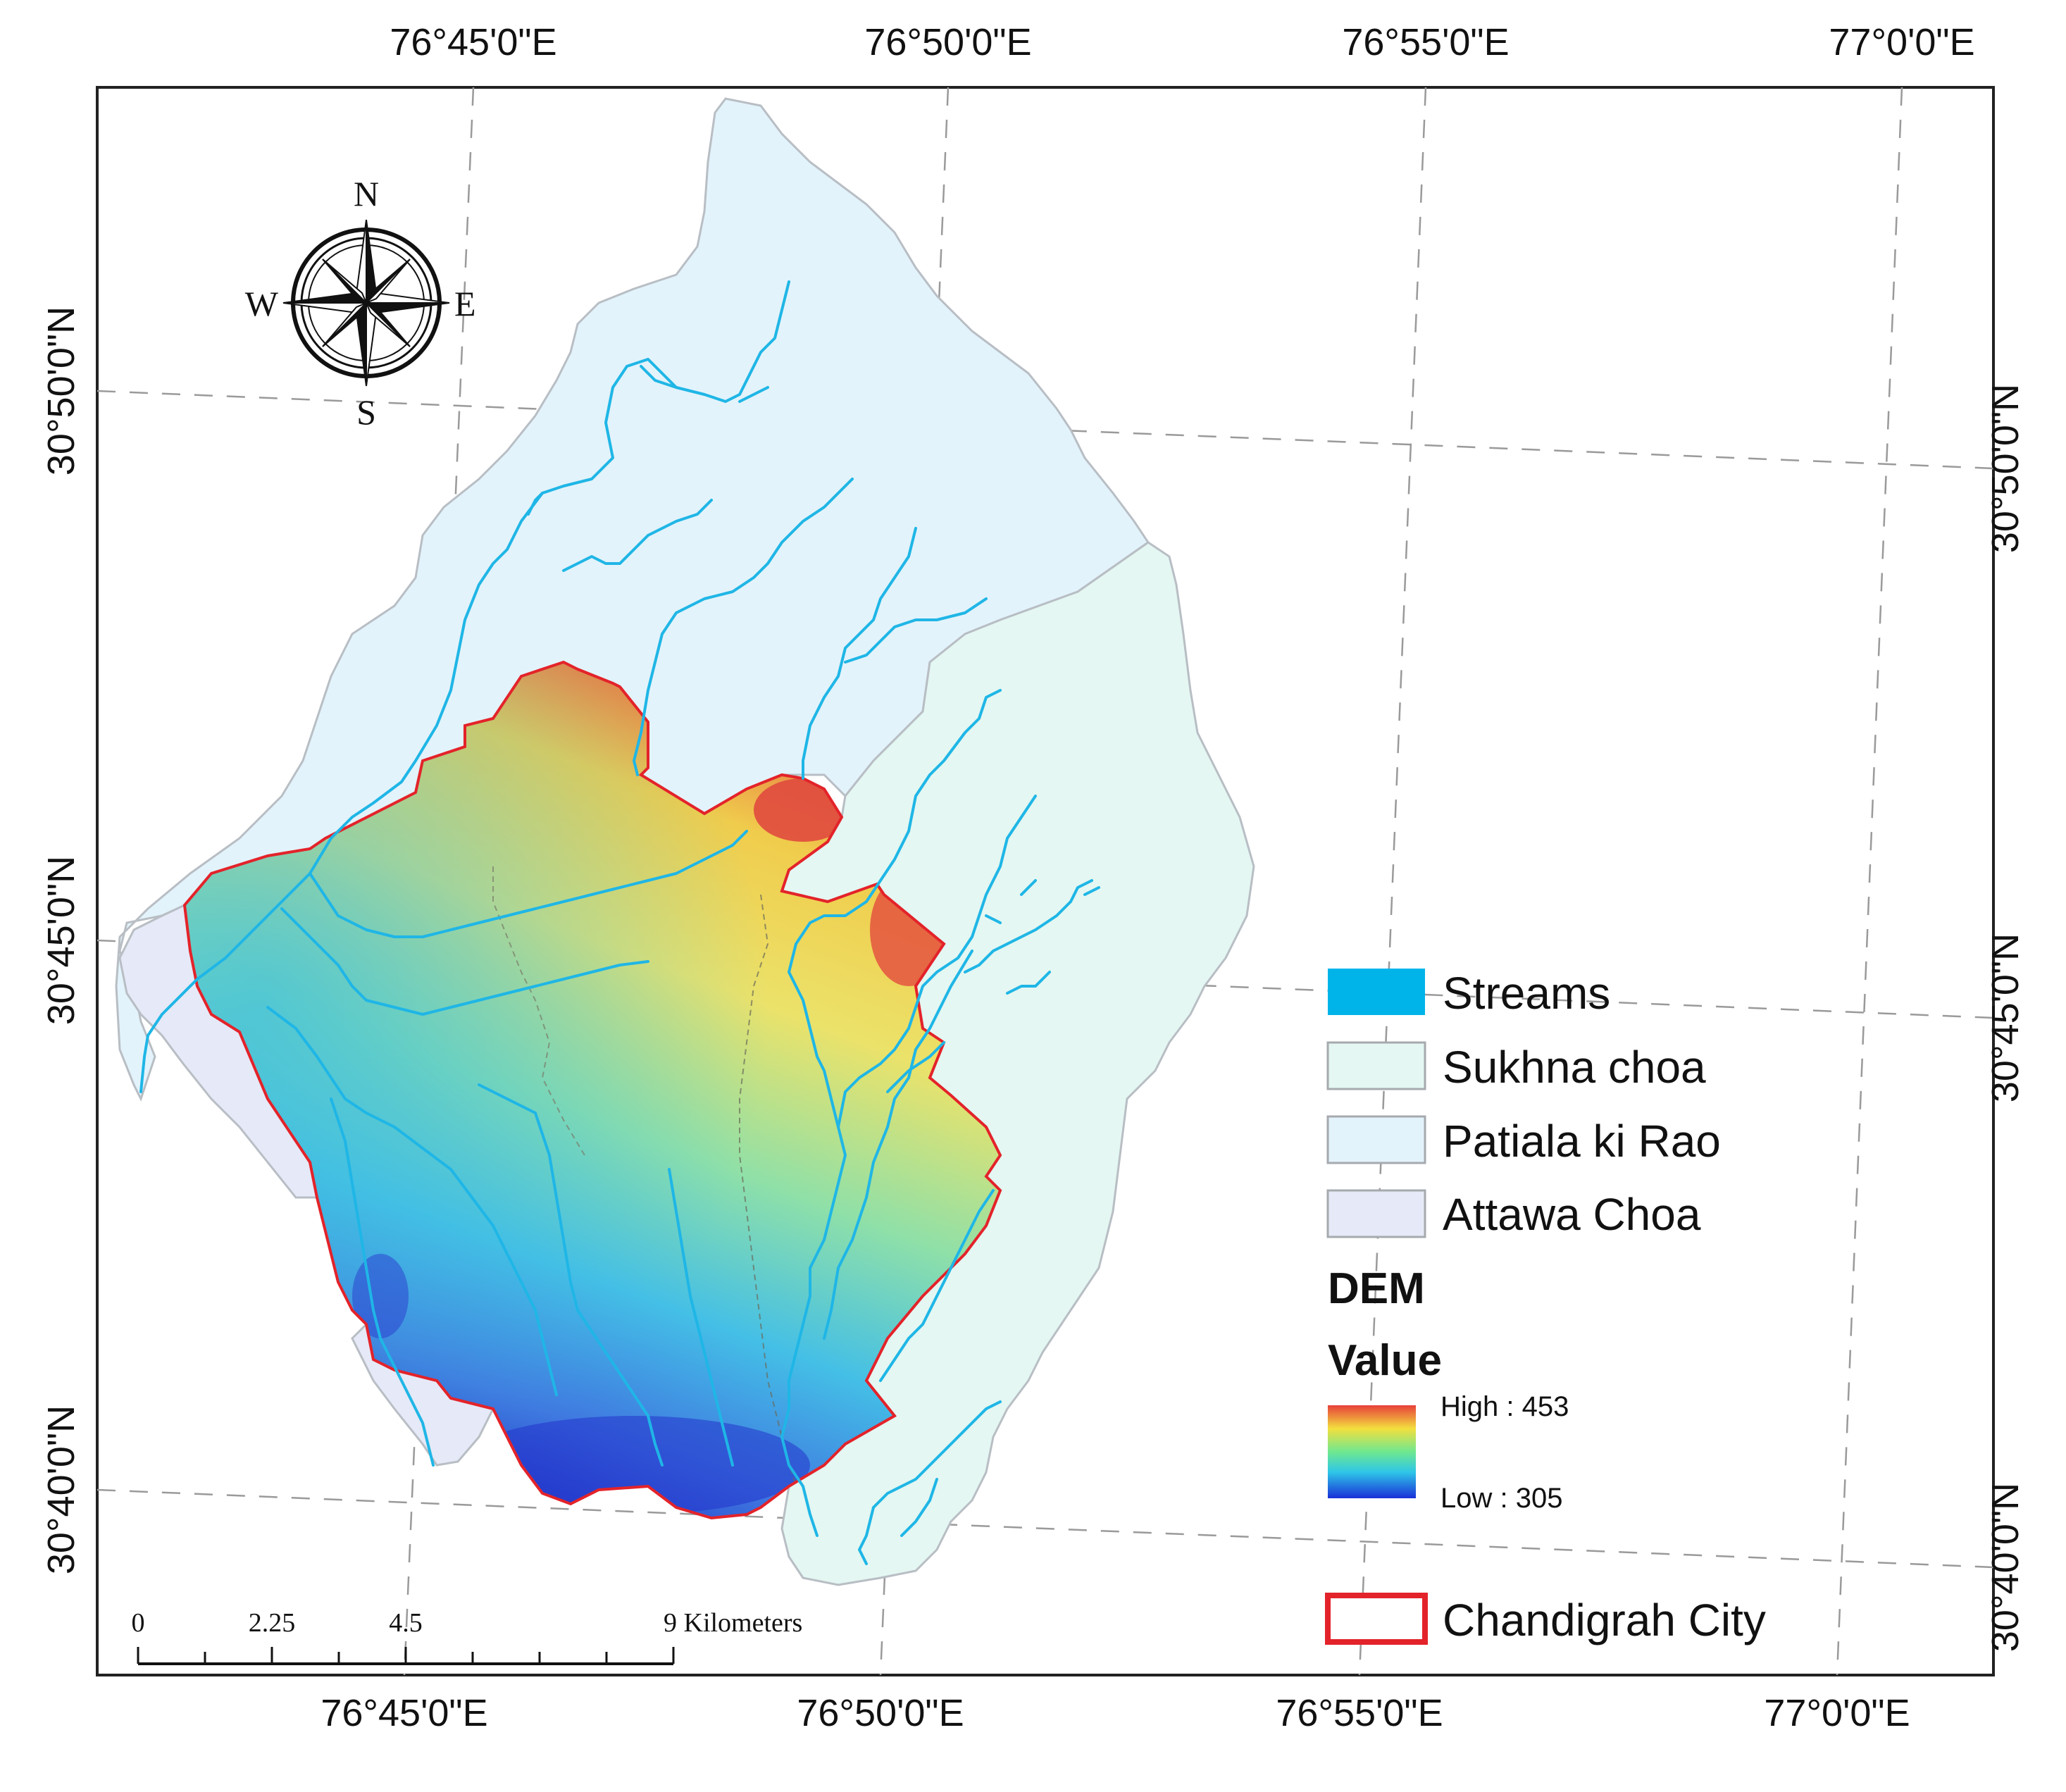 This screenshot has width=2066, height=1792. What do you see at coordinates (406, 1623) in the screenshot?
I see `scale-label-2: 4.5` at bounding box center [406, 1623].